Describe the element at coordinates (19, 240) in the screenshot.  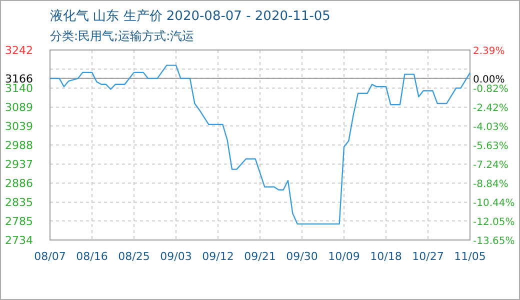
I see `y-tick-label: 2734` at that location.